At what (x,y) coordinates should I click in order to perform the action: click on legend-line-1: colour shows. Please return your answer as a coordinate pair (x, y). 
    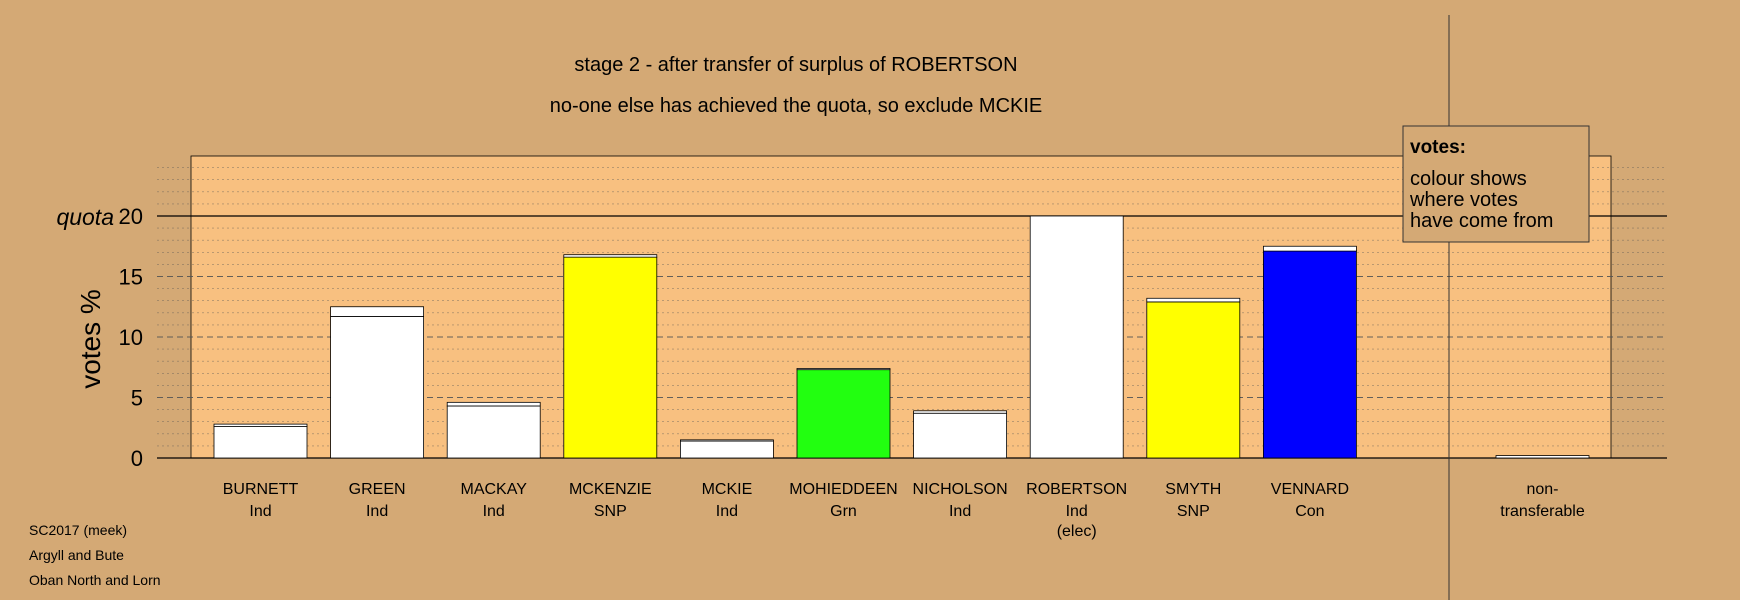
    Looking at the image, I should click on (1468, 179).